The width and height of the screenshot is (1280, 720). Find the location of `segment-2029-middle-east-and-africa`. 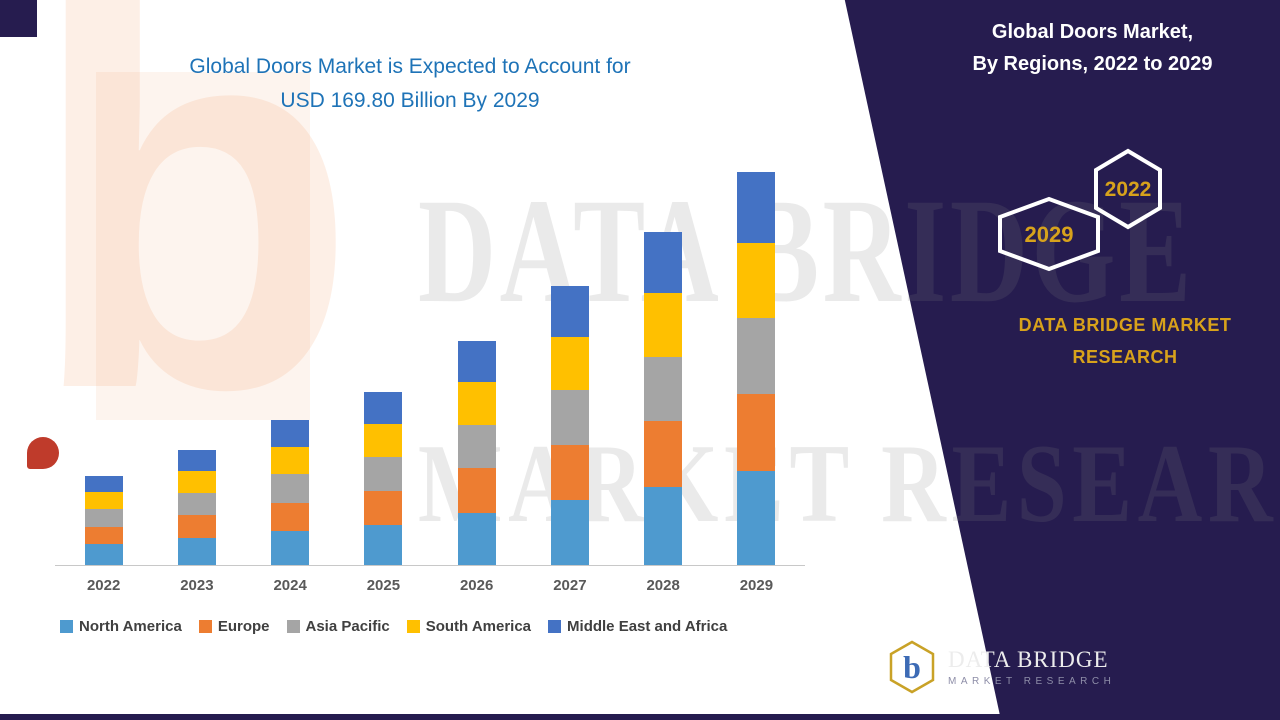

segment-2029-middle-east-and-africa is located at coordinates (756, 207).